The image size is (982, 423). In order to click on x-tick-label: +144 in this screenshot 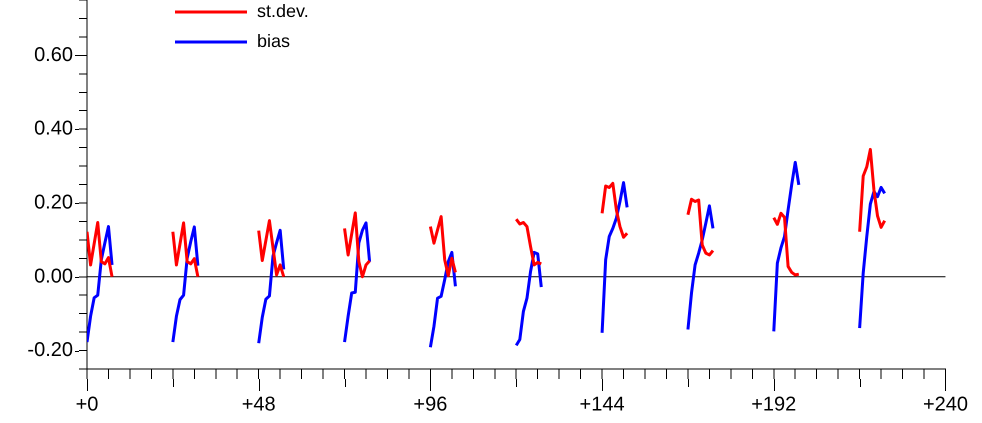, I will do `click(602, 405)`.